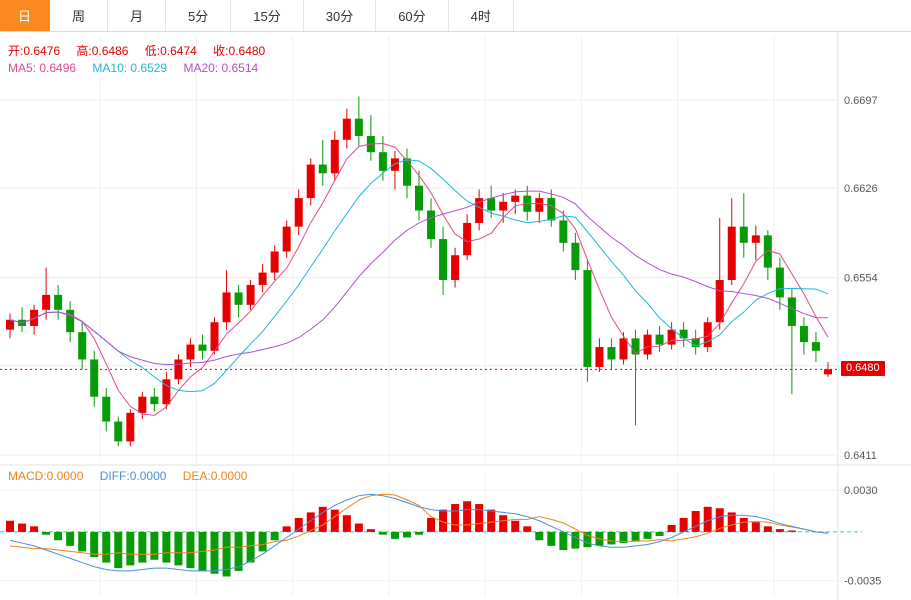 The height and width of the screenshot is (600, 911). I want to click on price-axis-label: 0.6697, so click(861, 101).